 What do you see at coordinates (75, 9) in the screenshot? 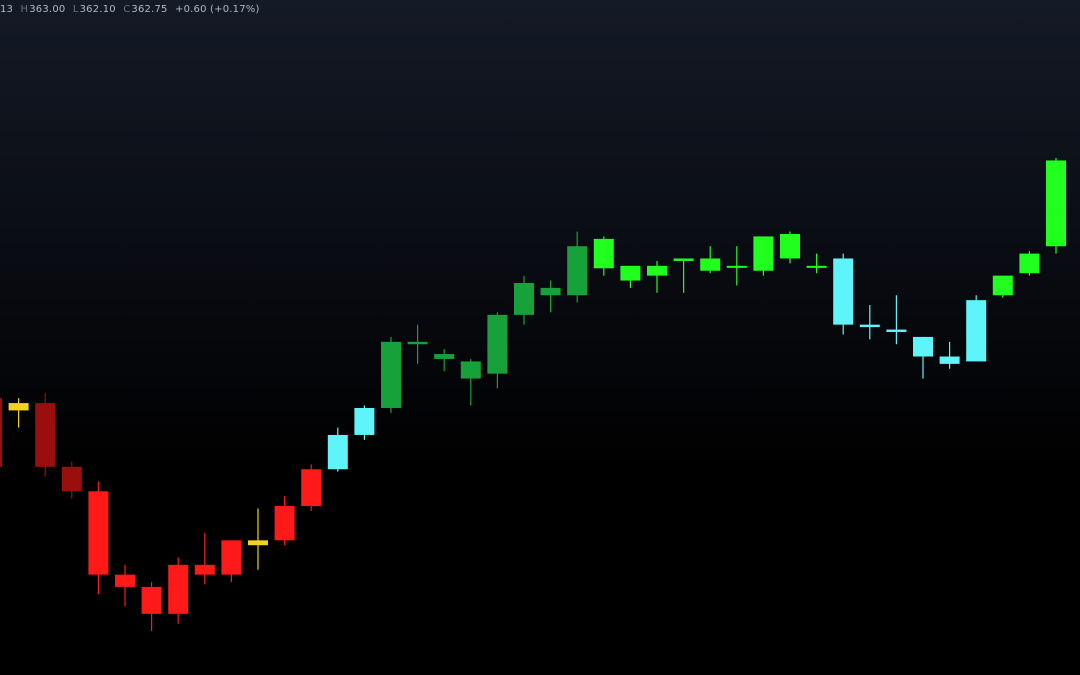
I see `low-label: L` at bounding box center [75, 9].